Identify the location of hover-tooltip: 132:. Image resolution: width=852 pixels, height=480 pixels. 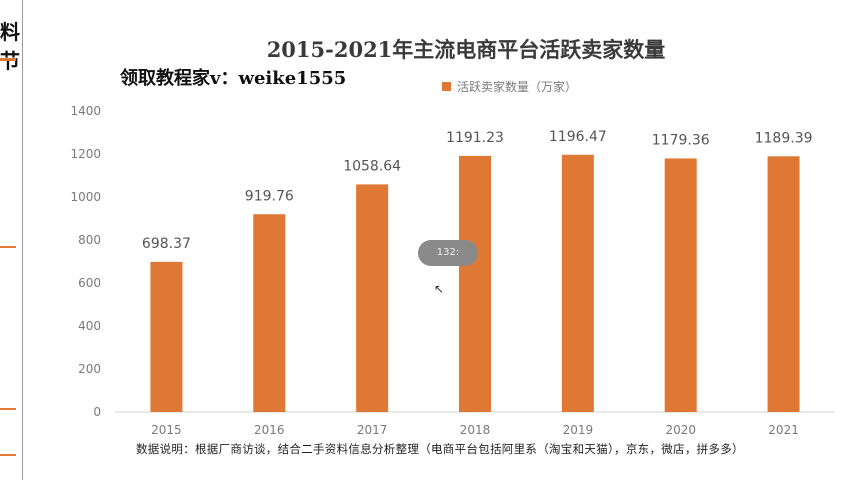
(448, 253).